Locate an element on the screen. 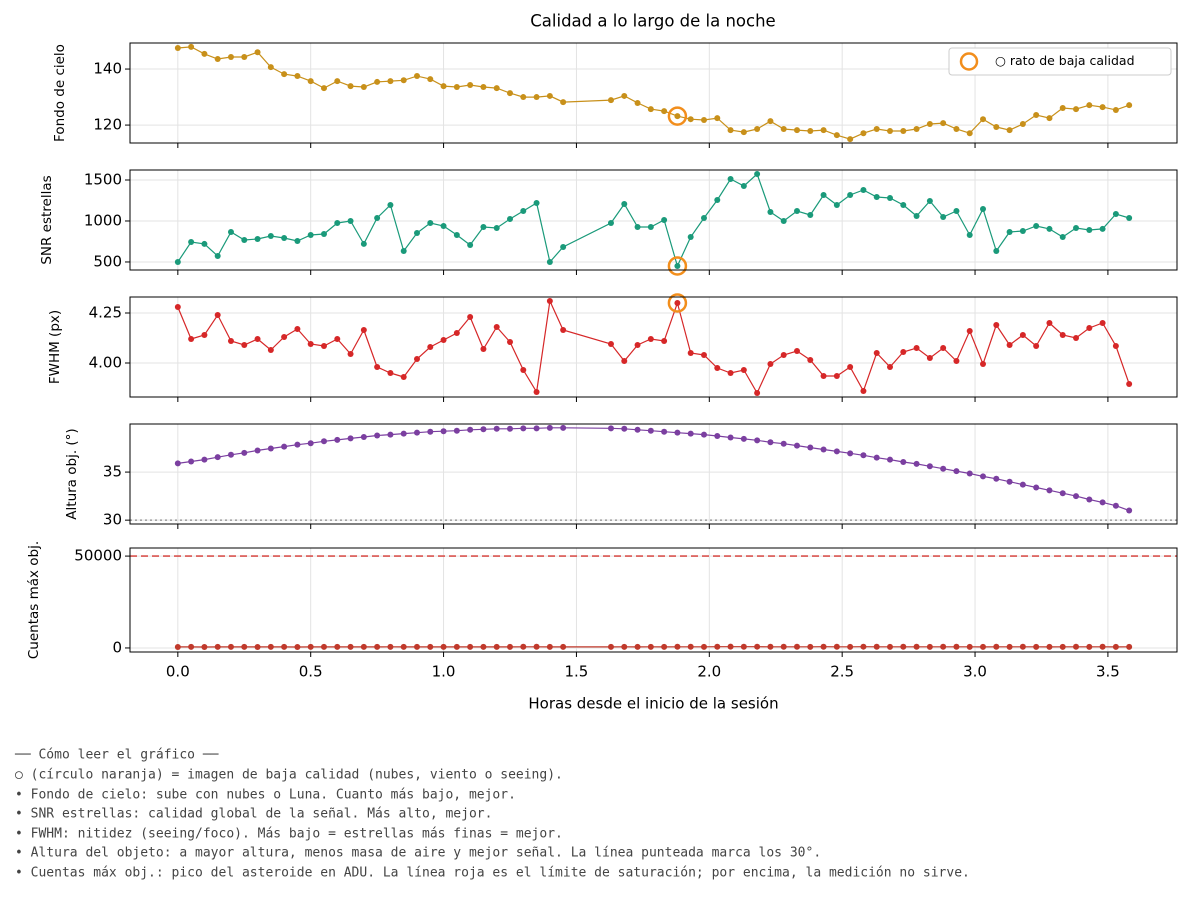 The width and height of the screenshot is (1193, 899). y-tick-label: 120 is located at coordinates (107, 125).